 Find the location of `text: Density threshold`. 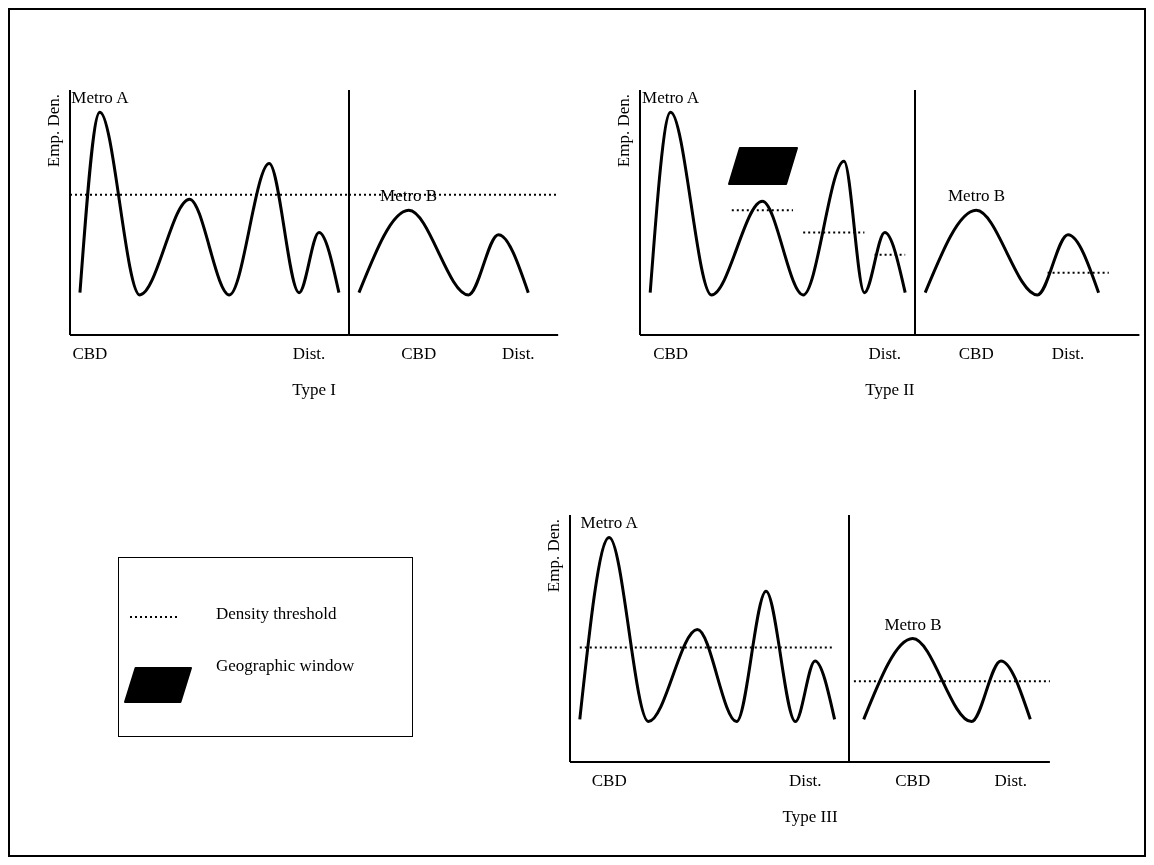

text: Density threshold is located at coordinates (276, 614).